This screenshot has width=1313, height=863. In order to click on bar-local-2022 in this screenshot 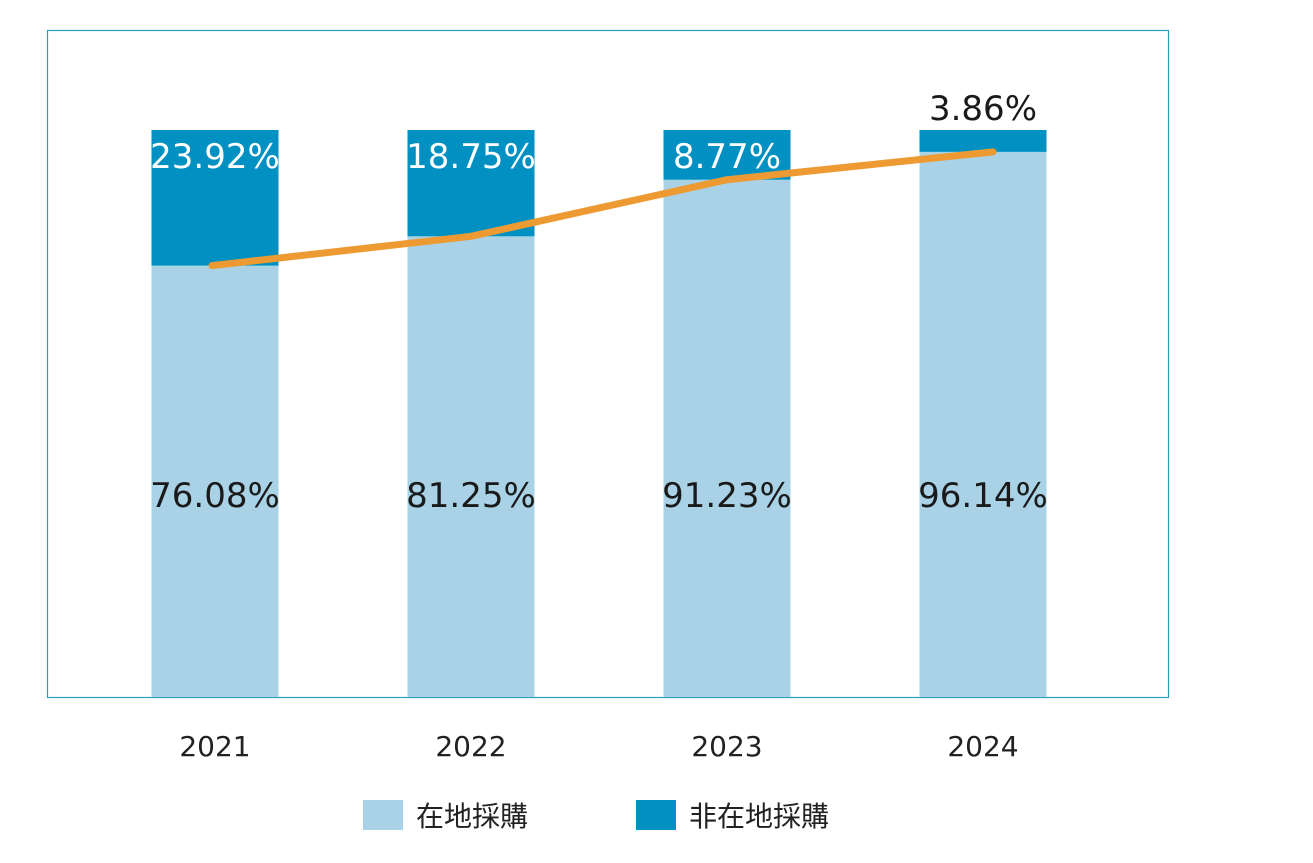, I will do `click(471, 466)`.